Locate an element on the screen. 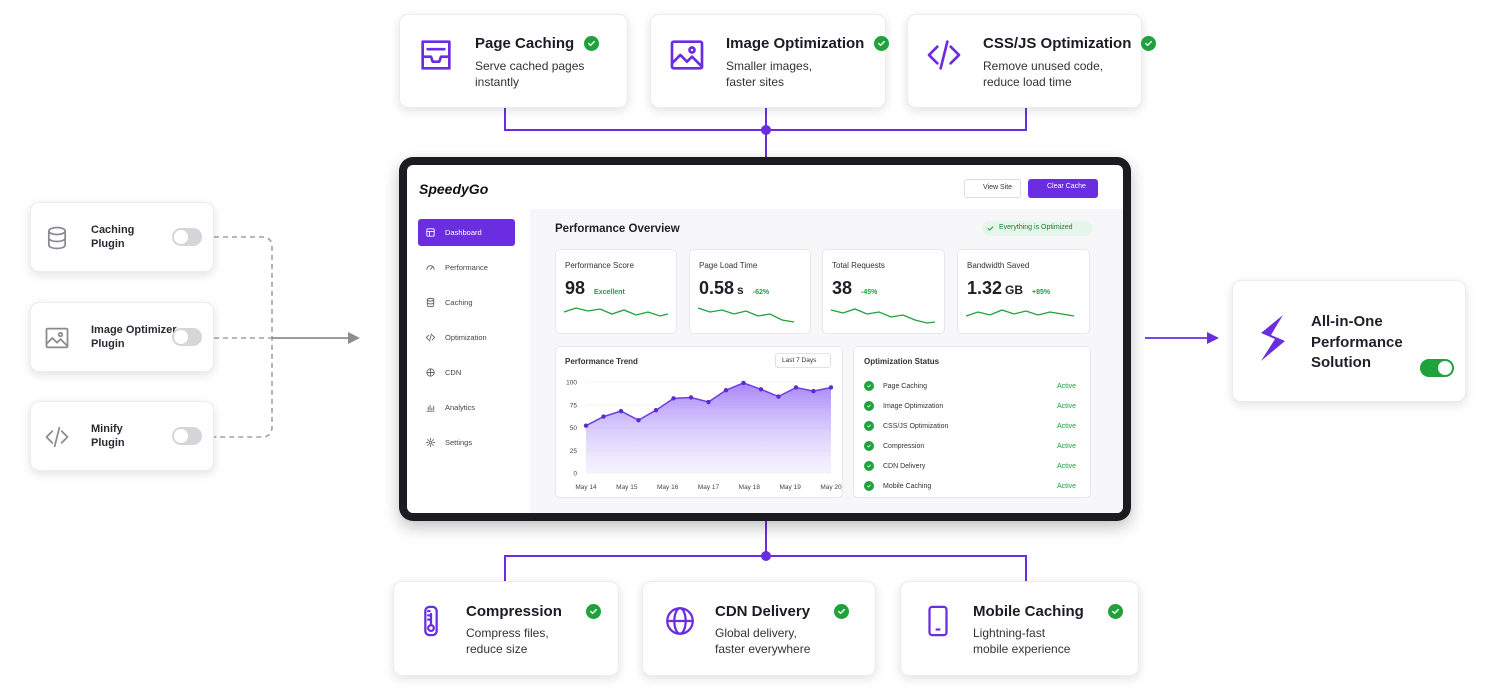 This screenshot has height=700, width=1488. stat-card: Performance Score 98 Excellent is located at coordinates (616, 291).